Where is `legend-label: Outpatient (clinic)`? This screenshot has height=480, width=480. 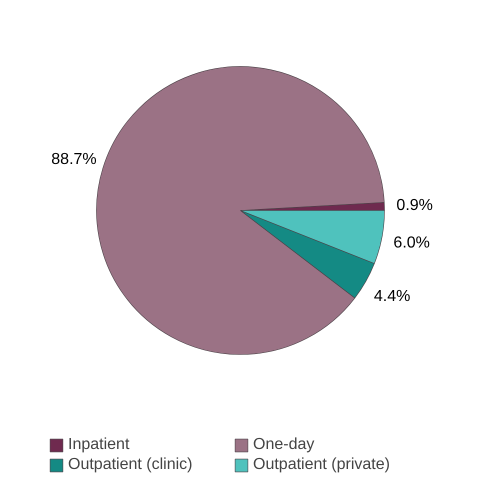
legend-label: Outpatient (clinic) is located at coordinates (131, 465).